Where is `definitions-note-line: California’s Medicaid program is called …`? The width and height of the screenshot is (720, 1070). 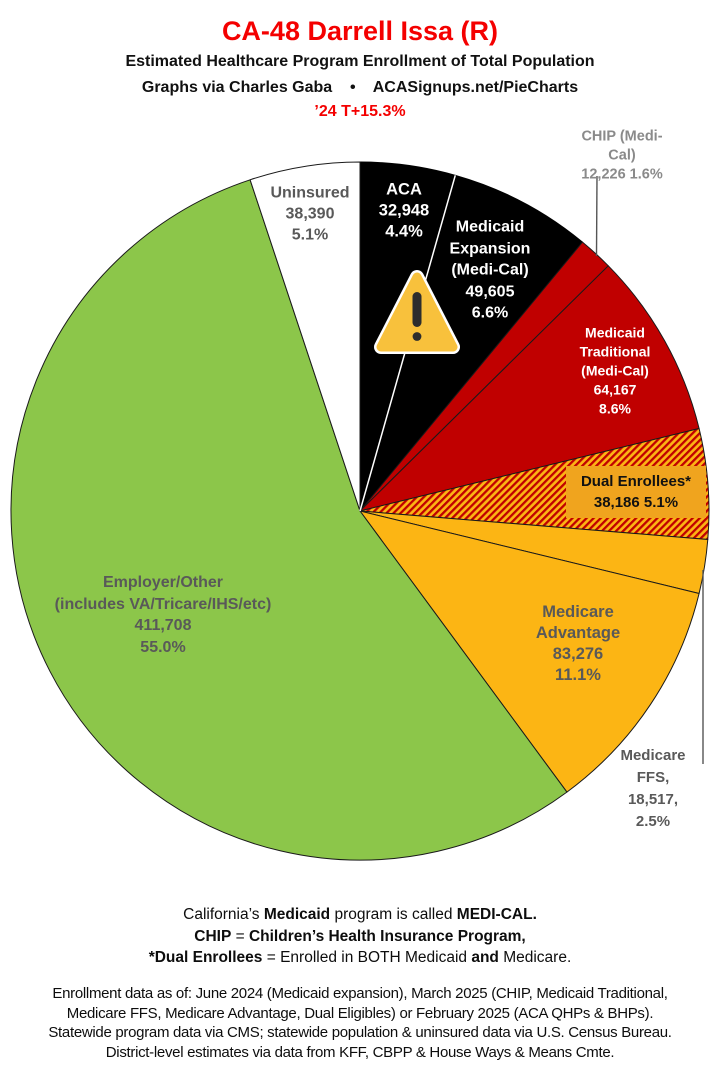
definitions-note-line: California’s Medicaid program is called … is located at coordinates (360, 915).